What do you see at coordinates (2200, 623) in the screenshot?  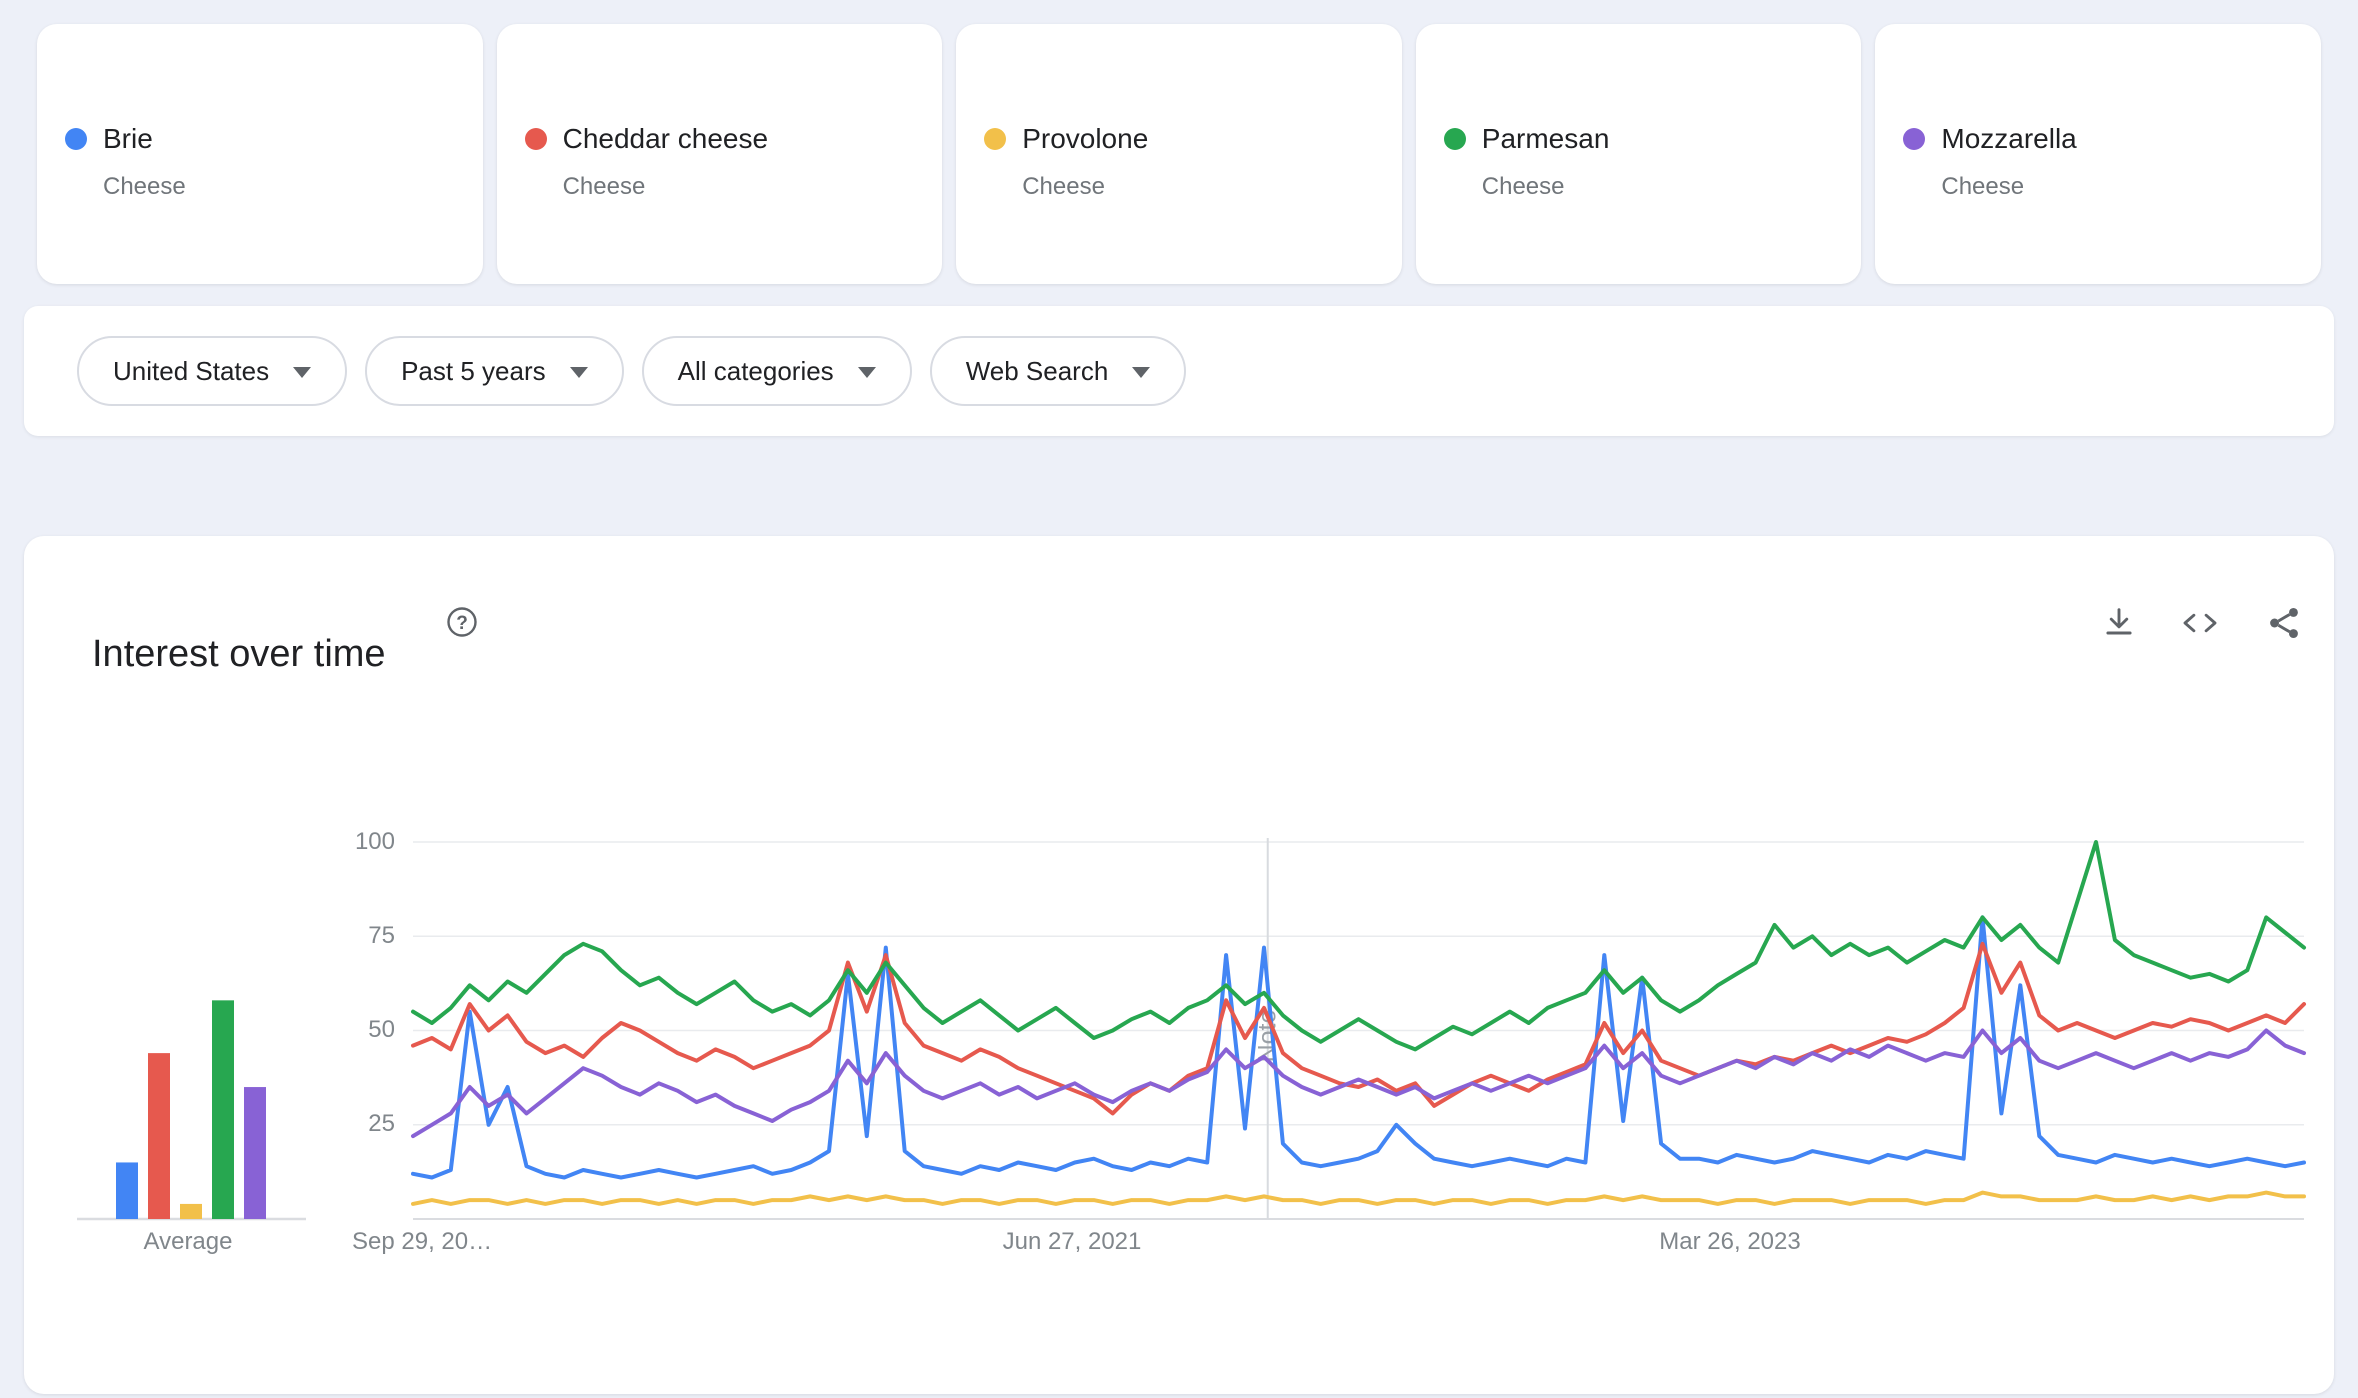 I see `embed-code-icon` at bounding box center [2200, 623].